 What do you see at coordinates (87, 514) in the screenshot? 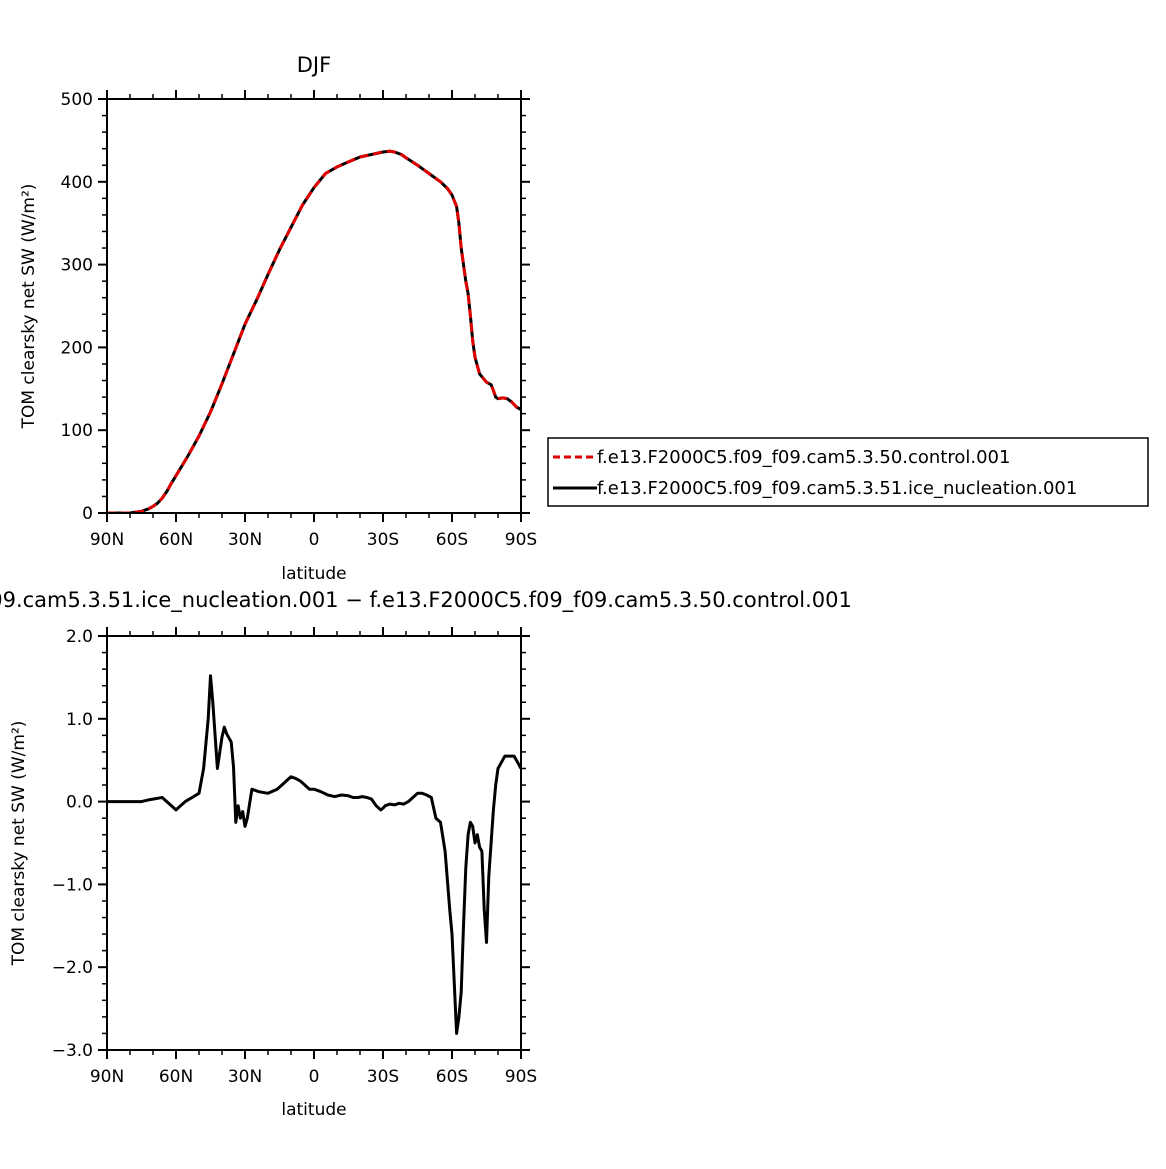
I see `y-tick-label: 0` at bounding box center [87, 514].